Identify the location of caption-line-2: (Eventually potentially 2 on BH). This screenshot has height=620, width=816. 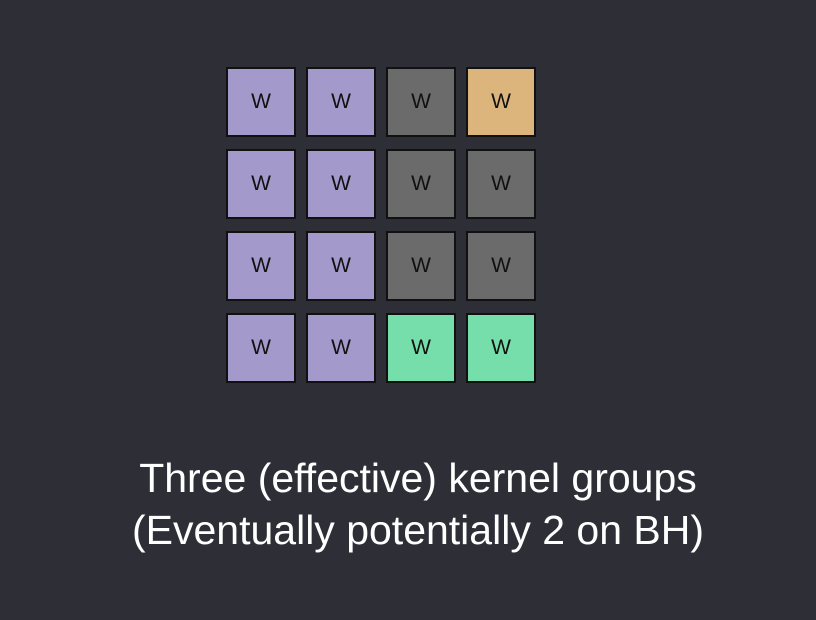
(418, 530).